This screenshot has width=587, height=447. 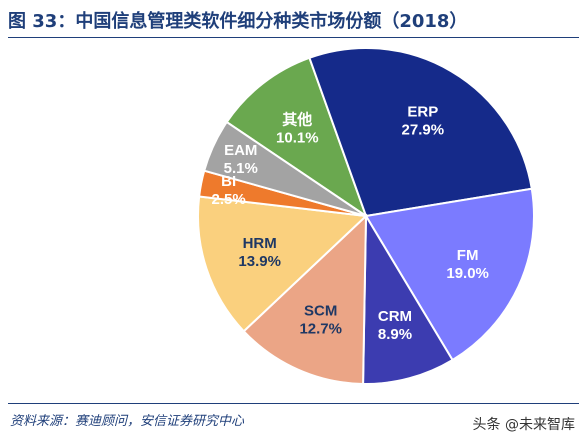 I want to click on slice-name-label-5: BI, so click(x=228, y=181).